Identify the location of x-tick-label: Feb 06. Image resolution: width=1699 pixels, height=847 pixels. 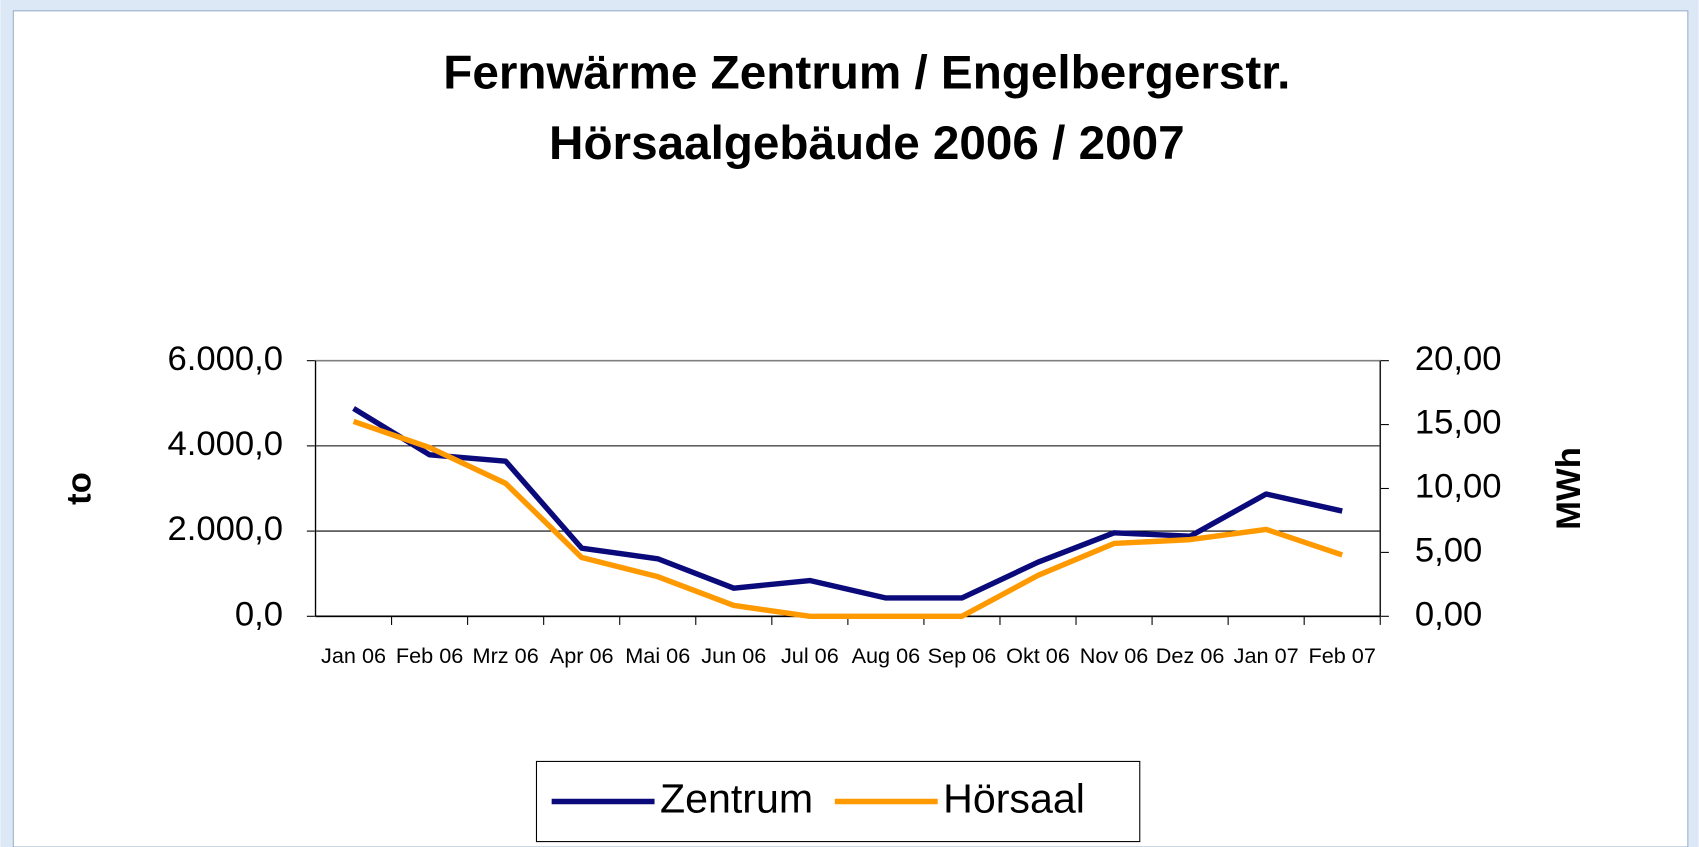
(429, 655).